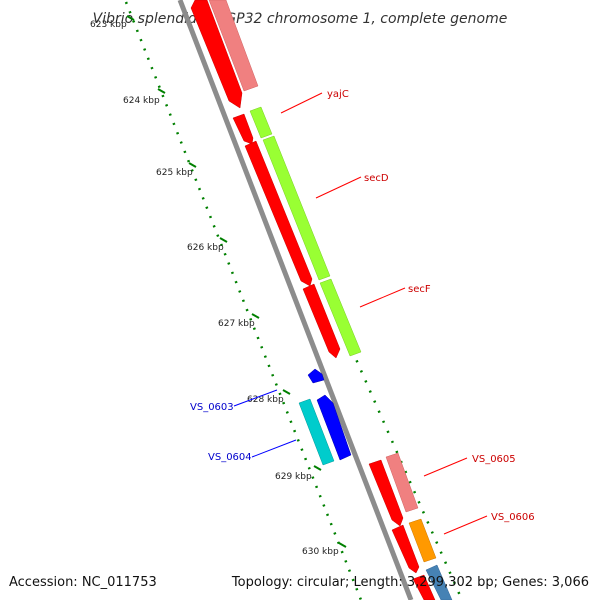 The width and height of the screenshot is (600, 600). I want to click on gene-arrow-yajC, so click(243, 129).